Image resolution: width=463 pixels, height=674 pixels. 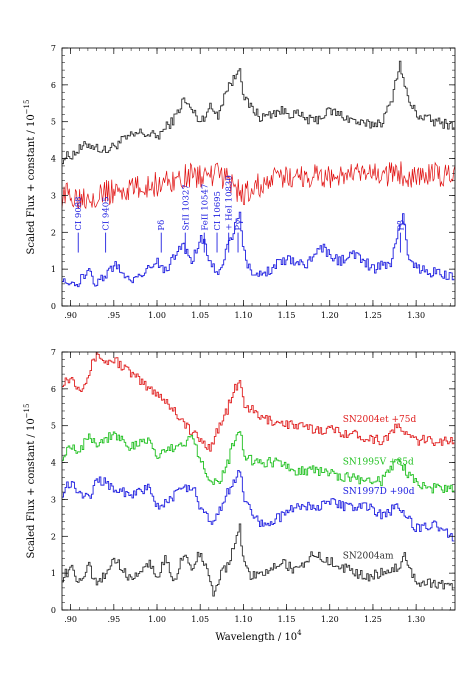 What do you see at coordinates (205, 207) in the screenshot?
I see `line-id-label: FeII 10547` at bounding box center [205, 207].